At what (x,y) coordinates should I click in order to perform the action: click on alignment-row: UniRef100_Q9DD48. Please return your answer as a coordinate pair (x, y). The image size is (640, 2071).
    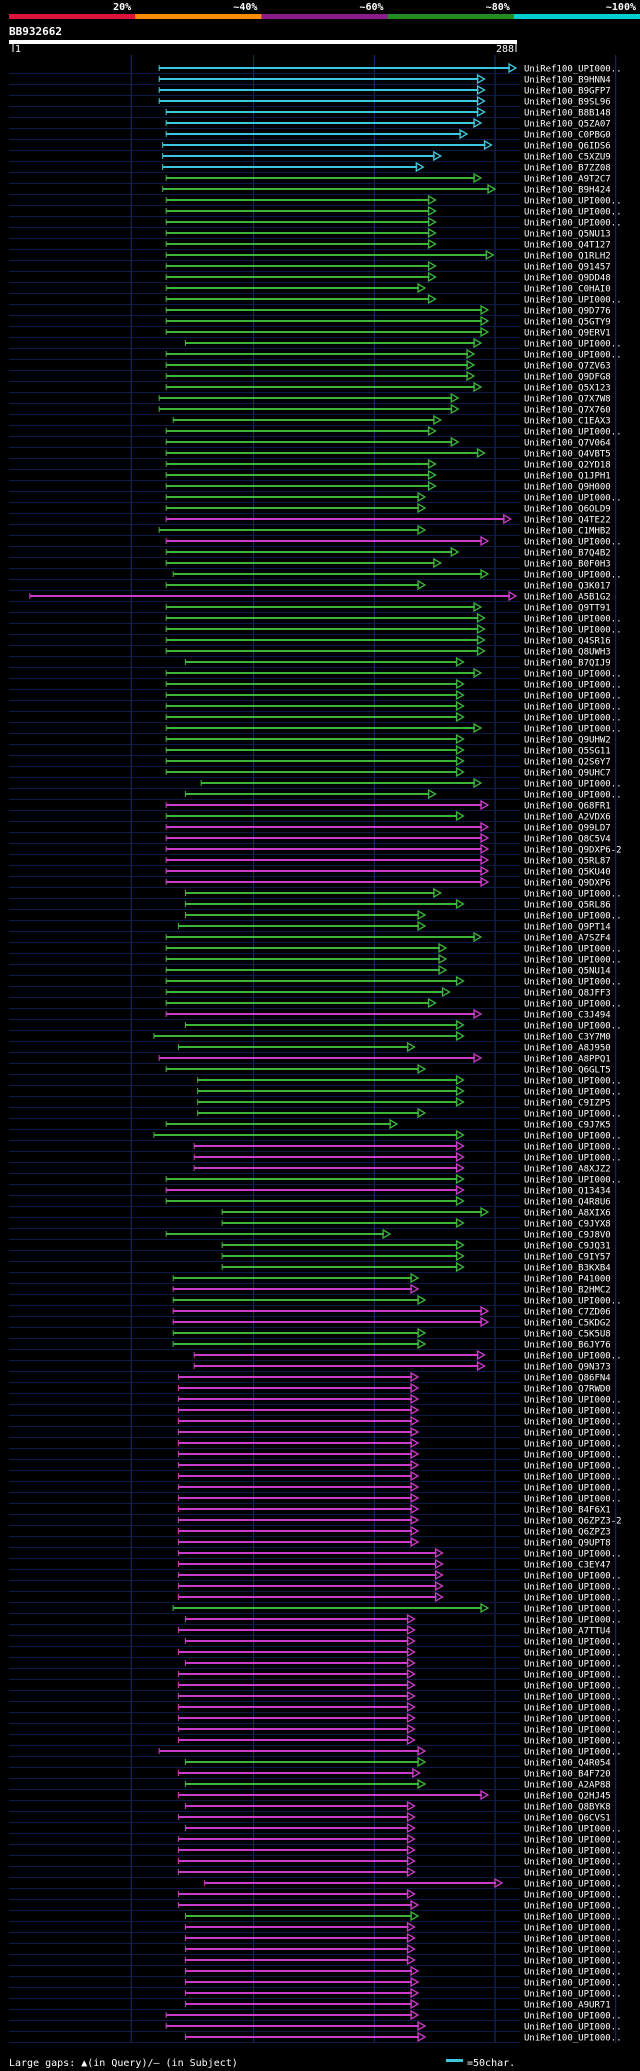
    Looking at the image, I should click on (310, 277).